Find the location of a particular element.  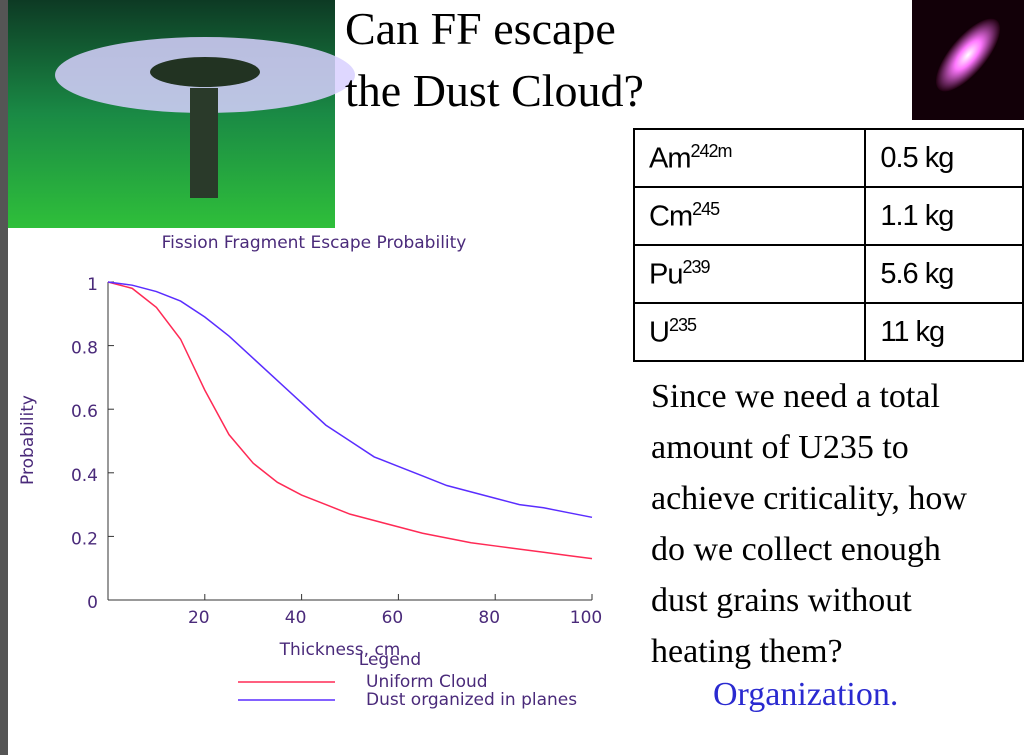

cell: U235 is located at coordinates (749, 332).